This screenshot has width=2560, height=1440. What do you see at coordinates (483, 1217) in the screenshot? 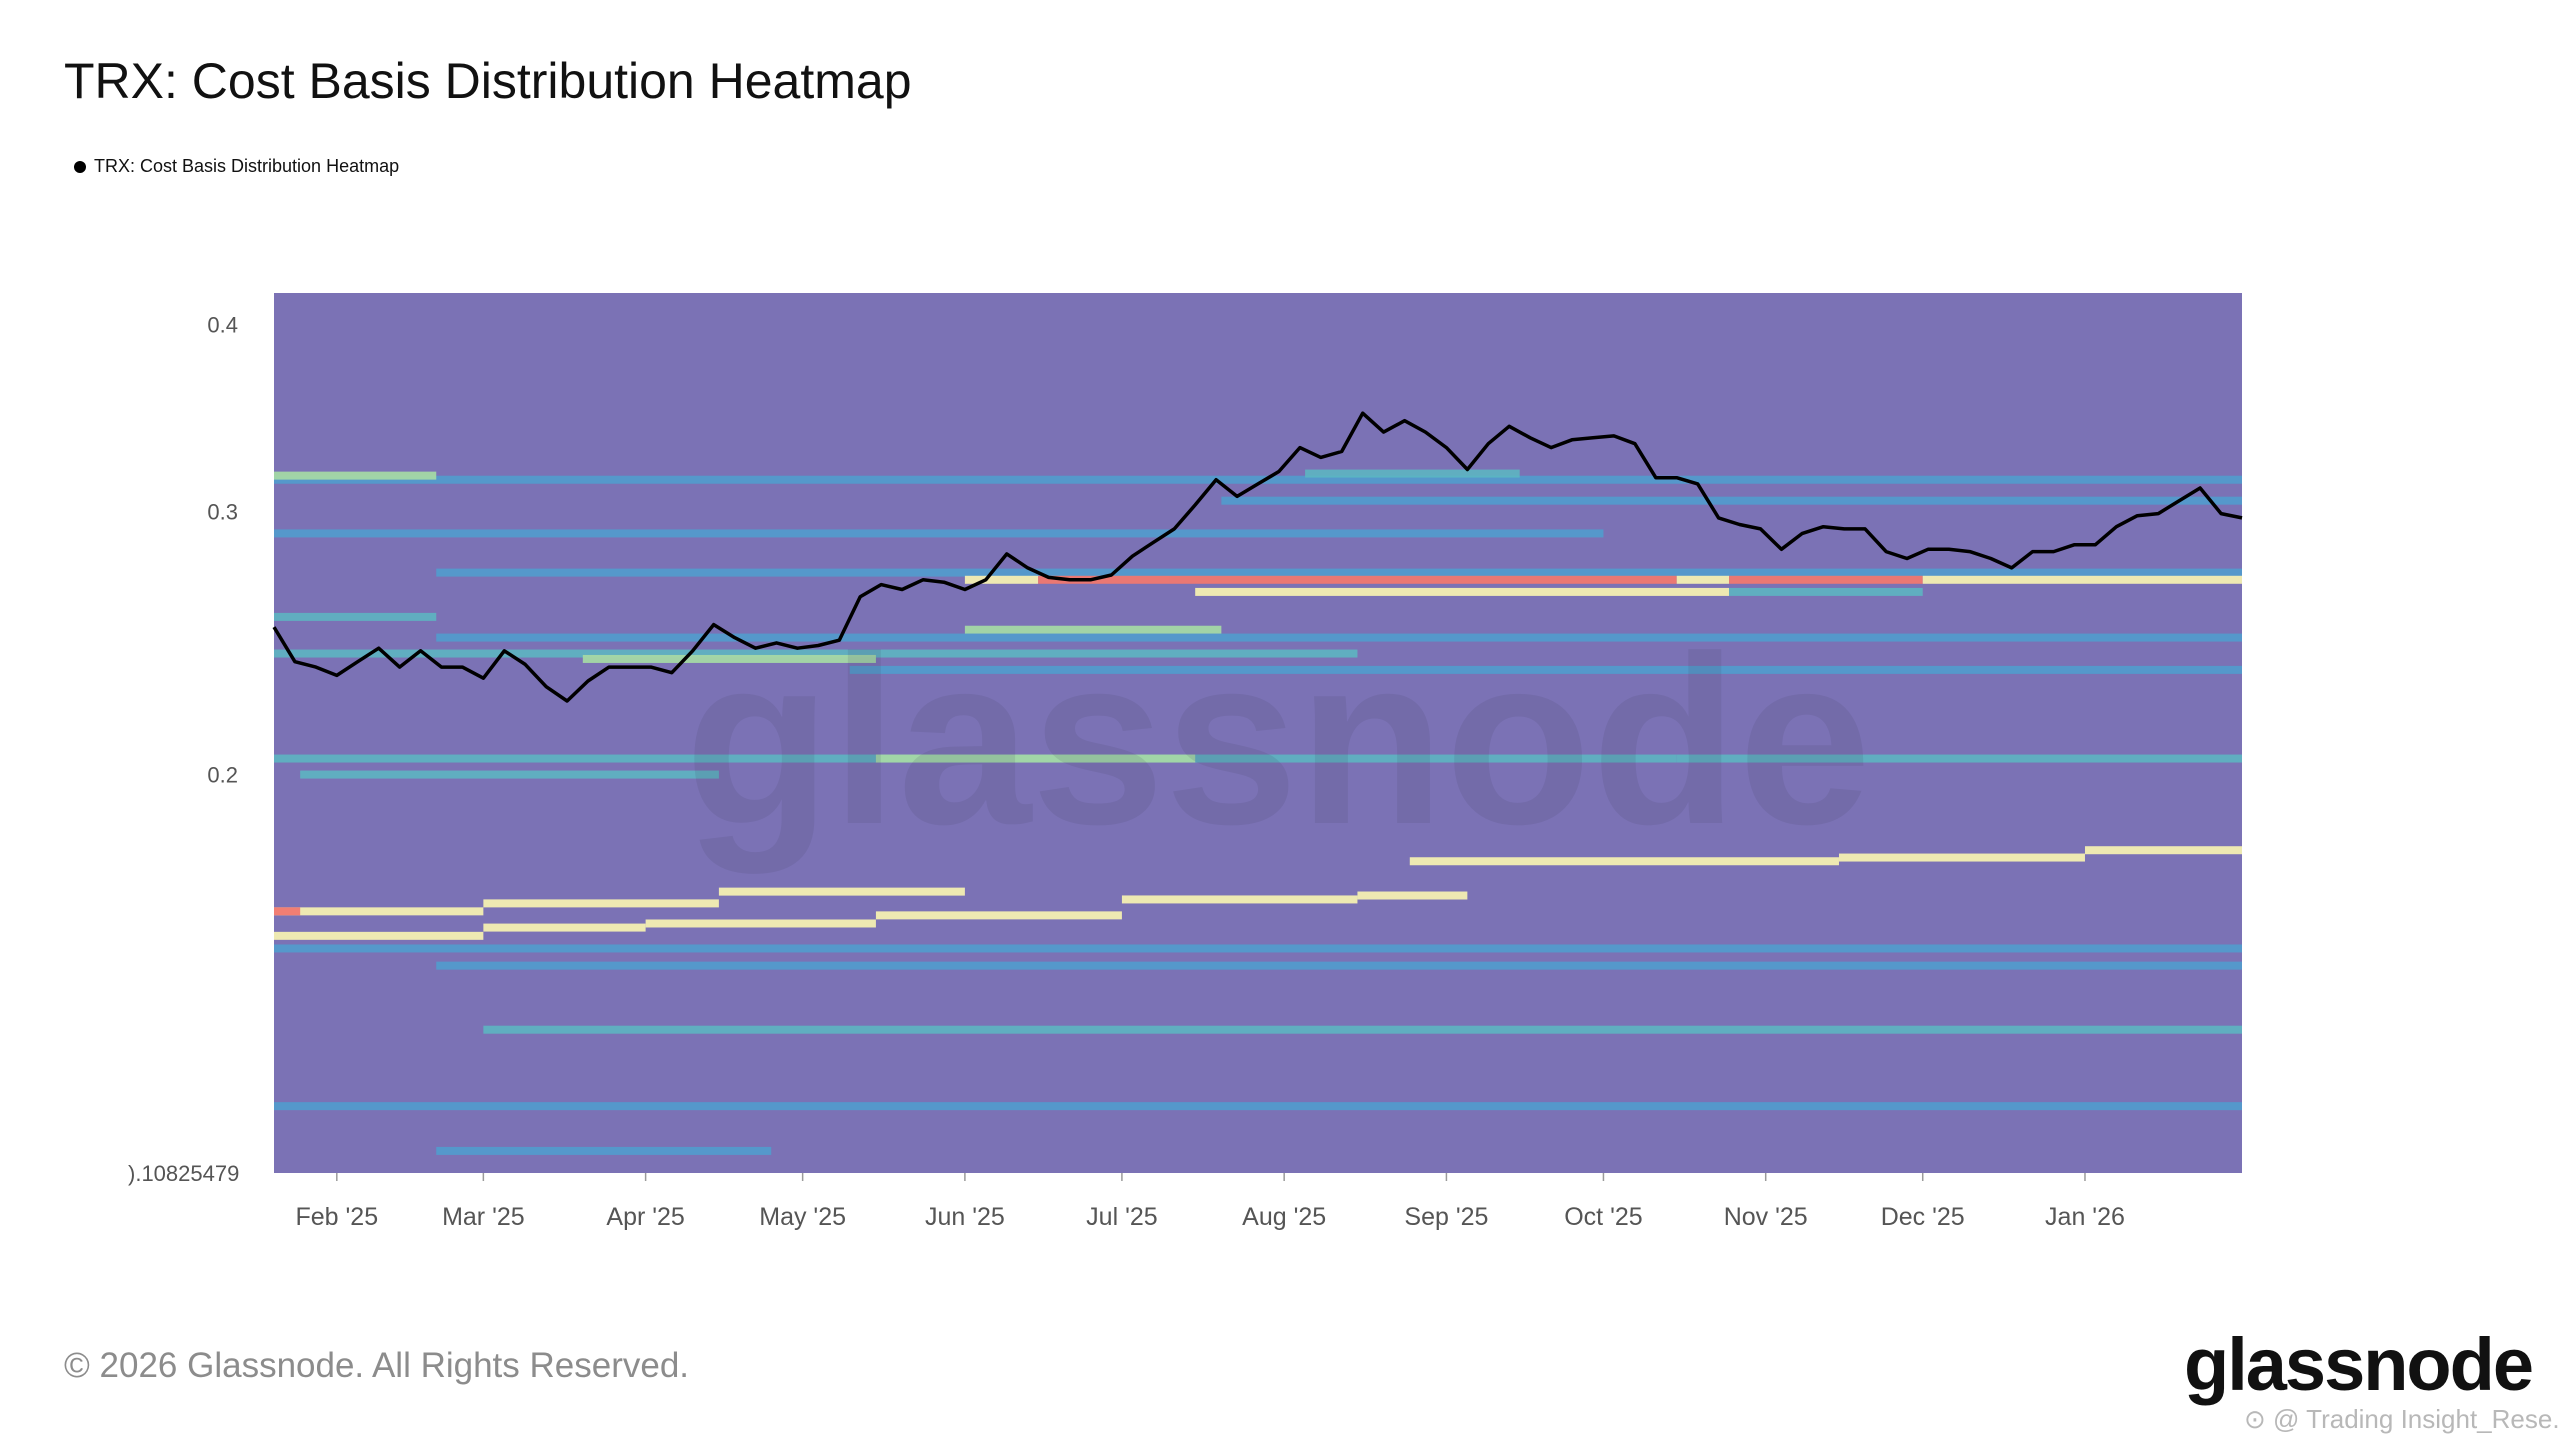
I see `x-tick-label-1: Mar '25` at bounding box center [483, 1217].